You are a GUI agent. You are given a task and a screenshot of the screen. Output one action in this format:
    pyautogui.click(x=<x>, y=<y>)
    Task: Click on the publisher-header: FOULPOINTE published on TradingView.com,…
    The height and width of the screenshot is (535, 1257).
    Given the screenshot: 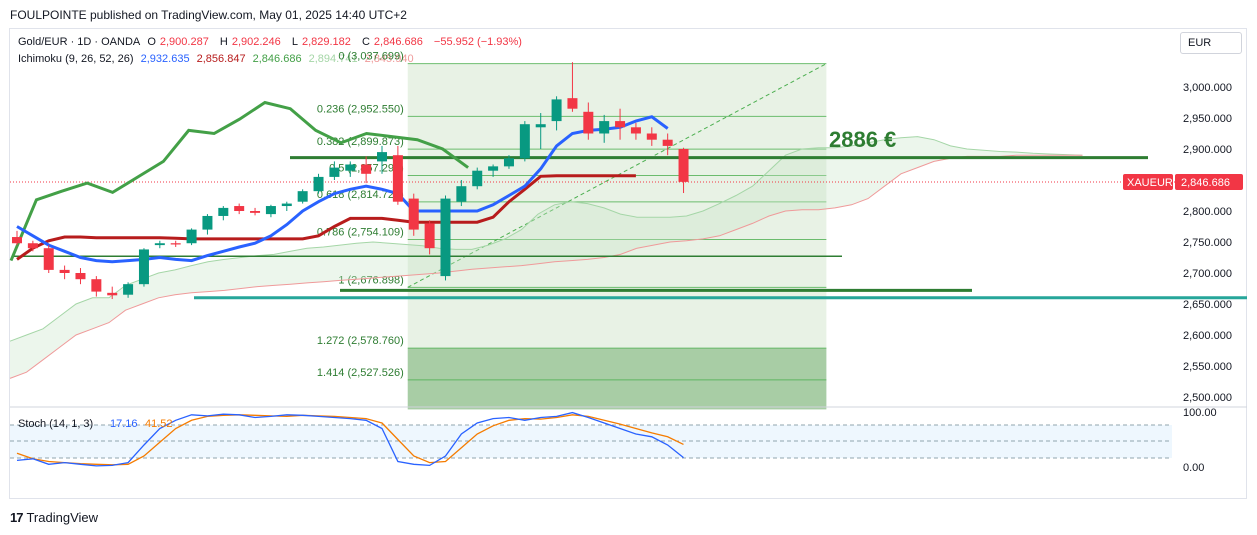 What is the action you would take?
    pyautogui.click(x=208, y=15)
    